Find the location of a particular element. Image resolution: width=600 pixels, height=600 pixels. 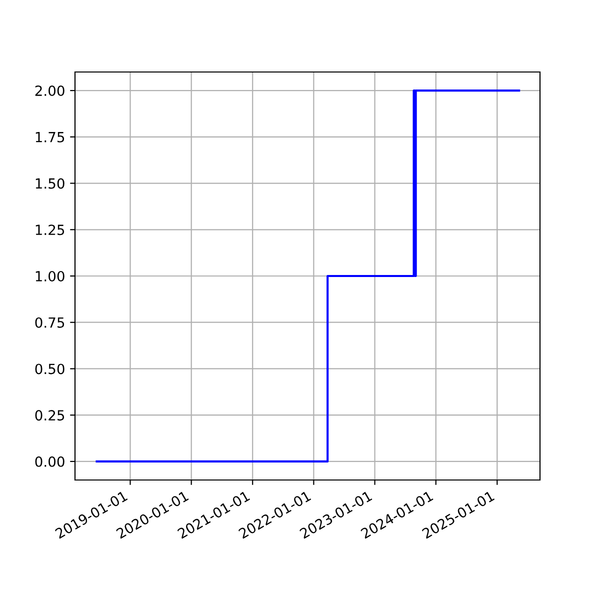

y-tick-label: 1.25 is located at coordinates (50, 230).